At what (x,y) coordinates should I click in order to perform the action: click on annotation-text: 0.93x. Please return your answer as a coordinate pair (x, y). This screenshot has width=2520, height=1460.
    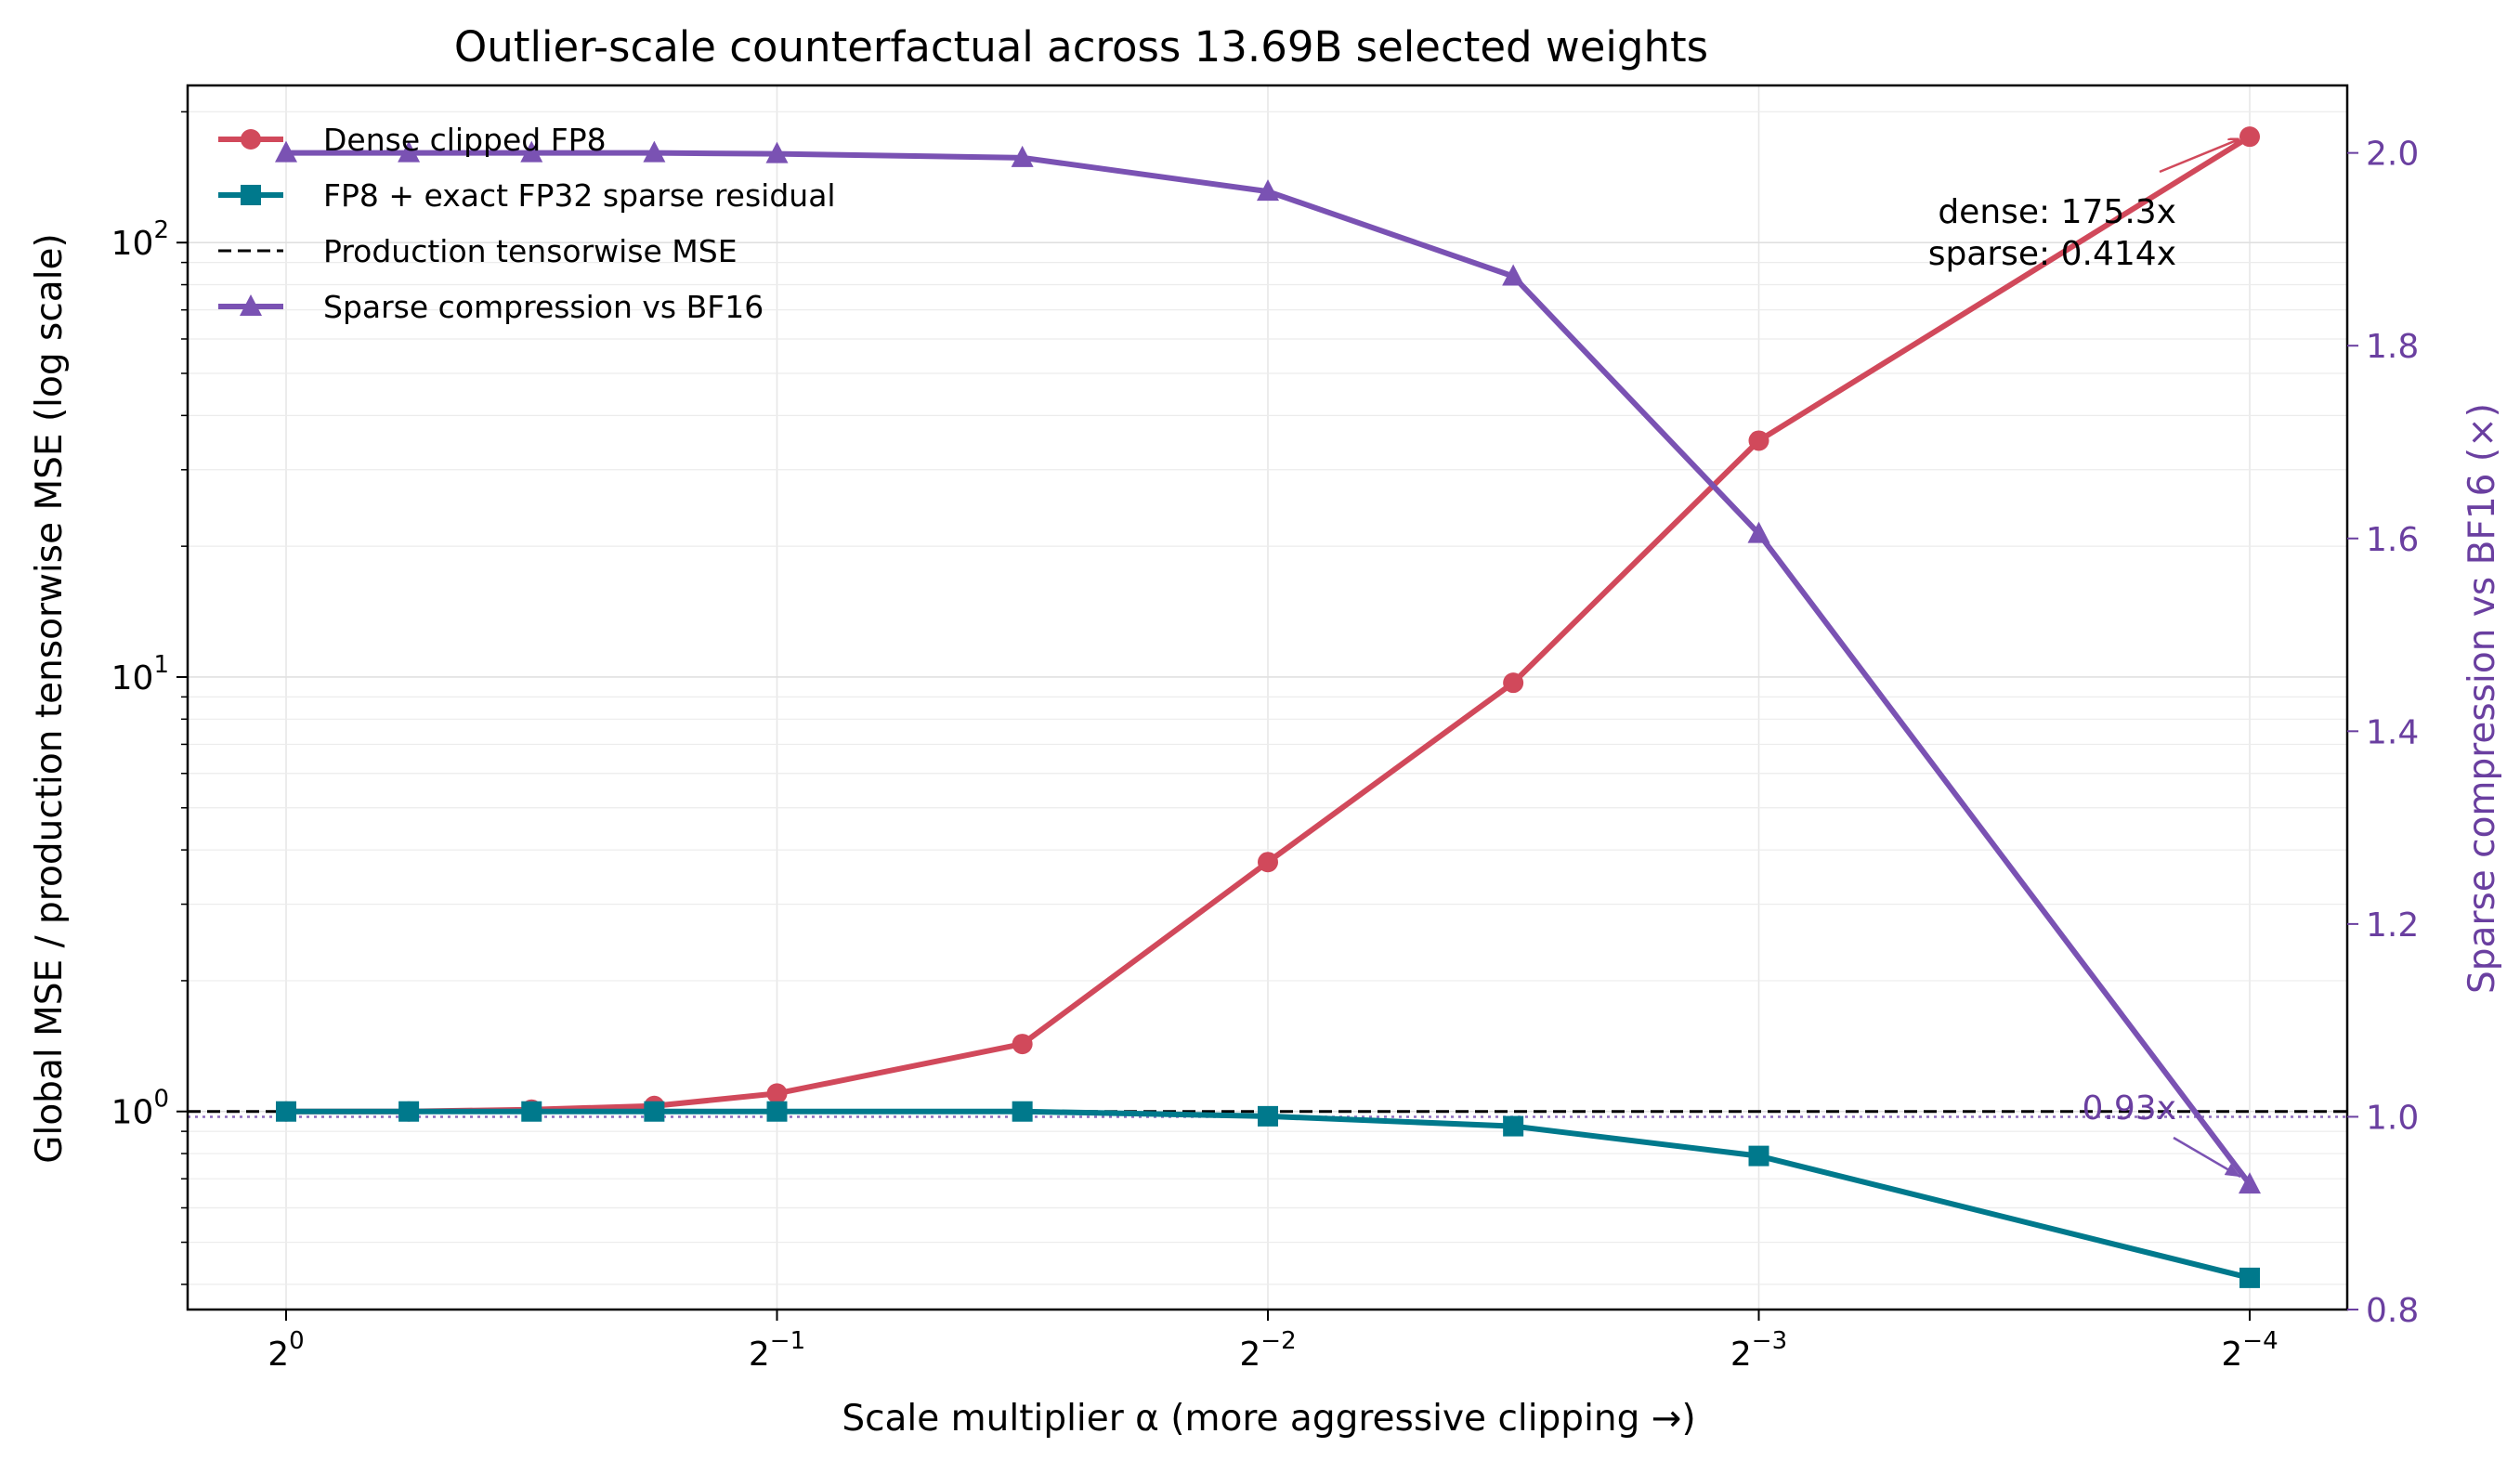
    Looking at the image, I should click on (2129, 1108).